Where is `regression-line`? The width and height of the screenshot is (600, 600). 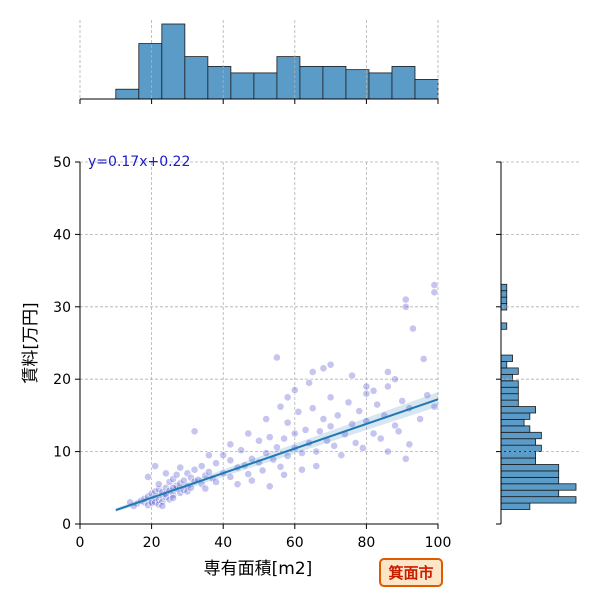
regression-line is located at coordinates (277, 455).